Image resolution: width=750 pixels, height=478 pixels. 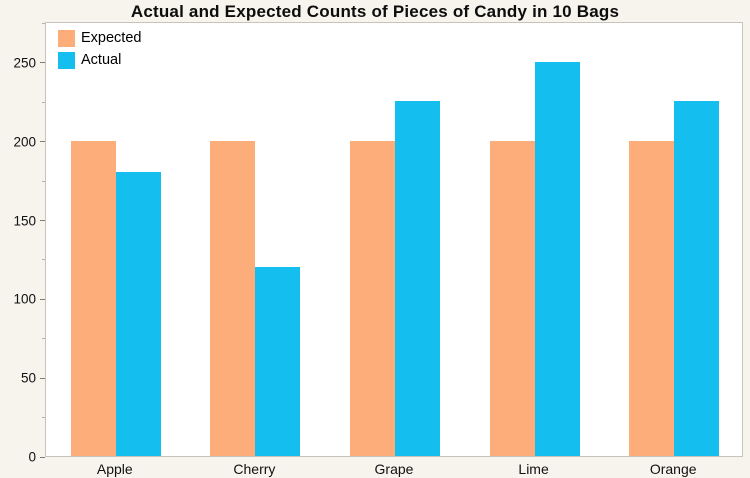 What do you see at coordinates (673, 469) in the screenshot?
I see `x-tick-label: Orange` at bounding box center [673, 469].